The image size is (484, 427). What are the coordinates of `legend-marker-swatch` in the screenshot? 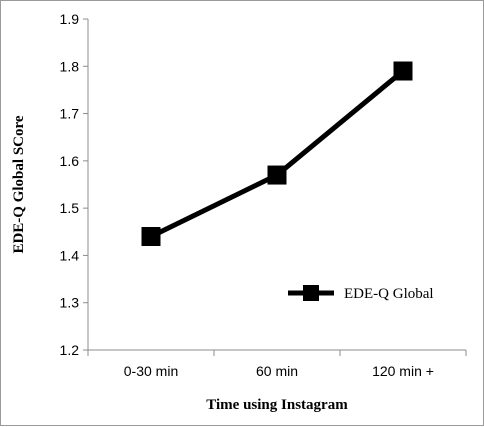 It's located at (311, 293).